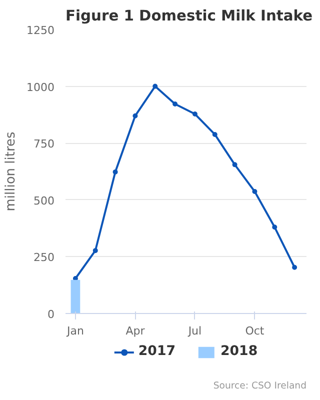 The height and width of the screenshot is (400, 320). Describe the element at coordinates (239, 351) in the screenshot. I see `legend-label: 2018` at that location.